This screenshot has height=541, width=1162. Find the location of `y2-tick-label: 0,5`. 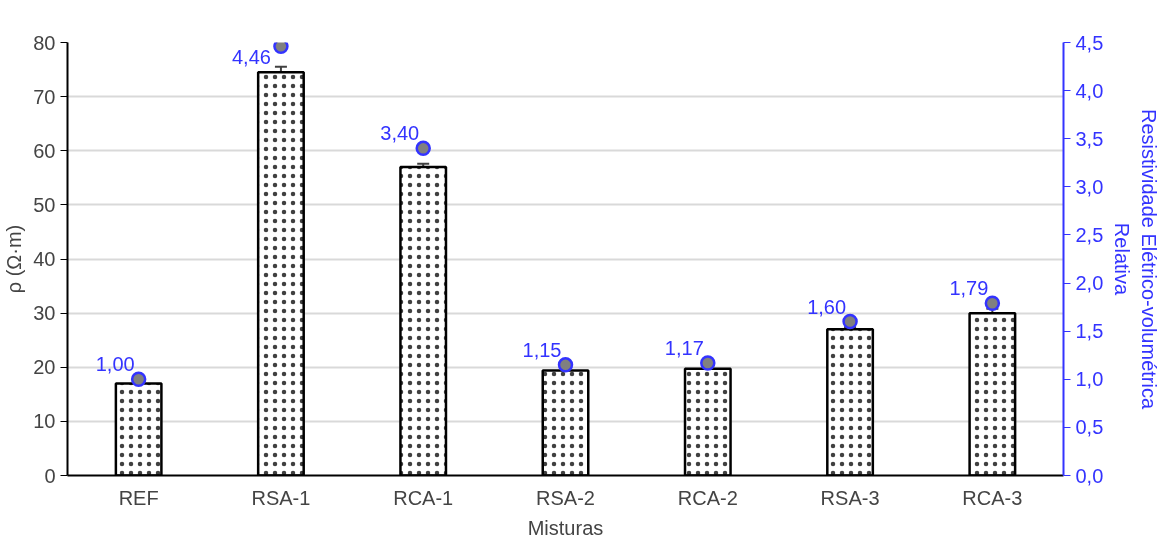

y2-tick-label: 0,5 is located at coordinates (1089, 427).